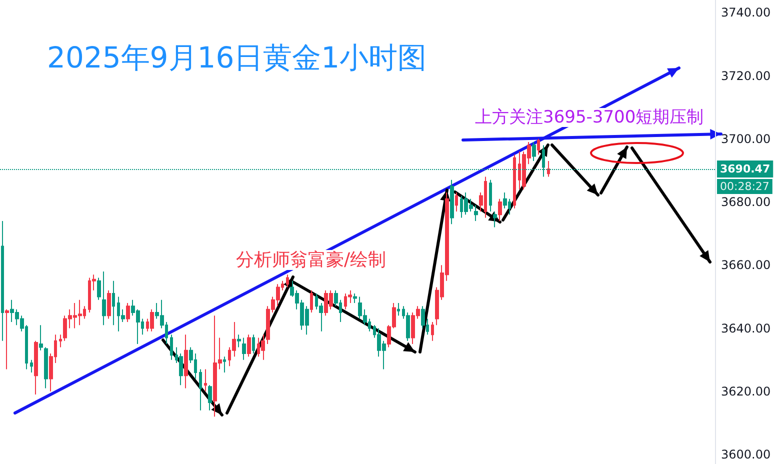 This screenshot has width=774, height=464. What do you see at coordinates (746, 265) in the screenshot?
I see `y-tick-label: 3660.00` at bounding box center [746, 265].